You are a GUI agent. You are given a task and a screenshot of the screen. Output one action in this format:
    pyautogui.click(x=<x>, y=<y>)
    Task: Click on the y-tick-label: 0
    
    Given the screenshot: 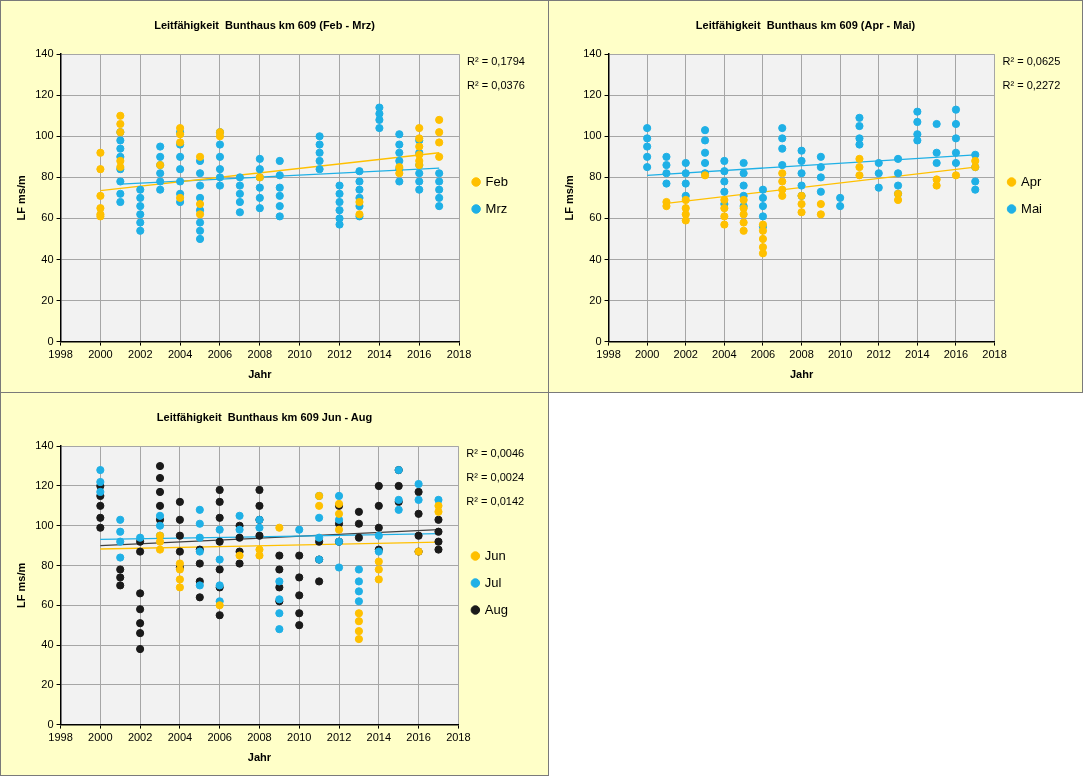 What is the action you would take?
    pyautogui.click(x=598, y=340)
    